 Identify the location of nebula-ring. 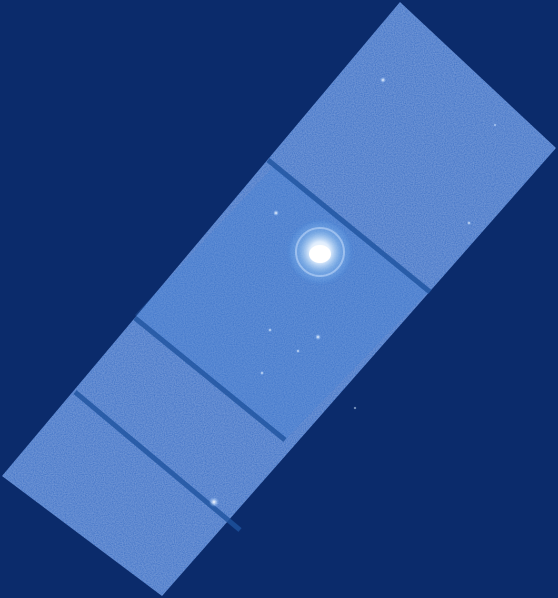
(320, 252).